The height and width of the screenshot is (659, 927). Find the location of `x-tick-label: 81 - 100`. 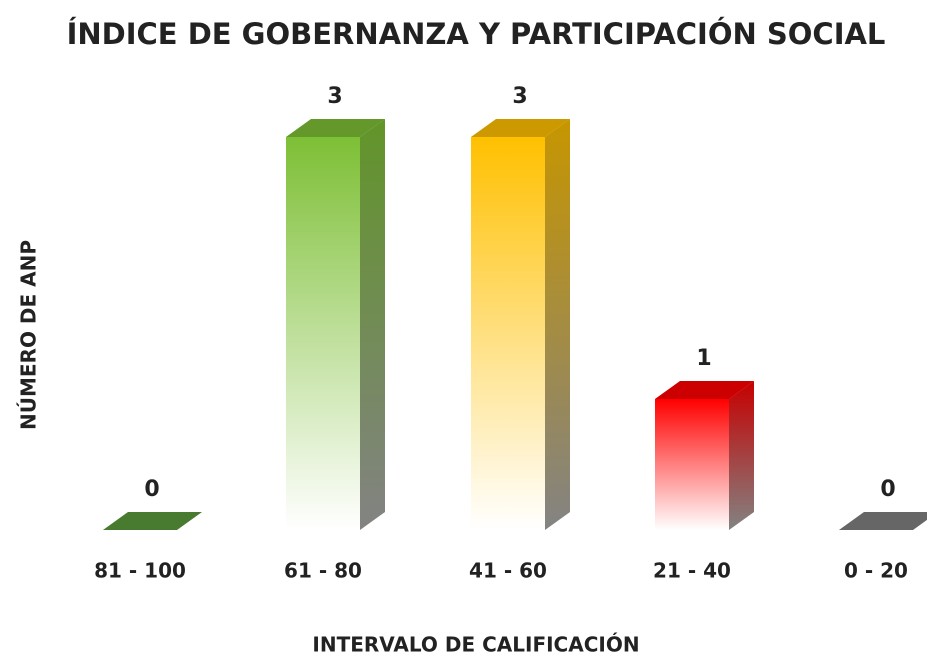

x-tick-label: 81 - 100 is located at coordinates (140, 571).